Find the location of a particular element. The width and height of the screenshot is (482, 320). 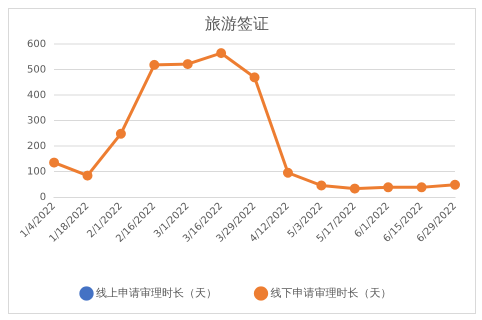

y-tick-label: 200 is located at coordinates (36, 146).